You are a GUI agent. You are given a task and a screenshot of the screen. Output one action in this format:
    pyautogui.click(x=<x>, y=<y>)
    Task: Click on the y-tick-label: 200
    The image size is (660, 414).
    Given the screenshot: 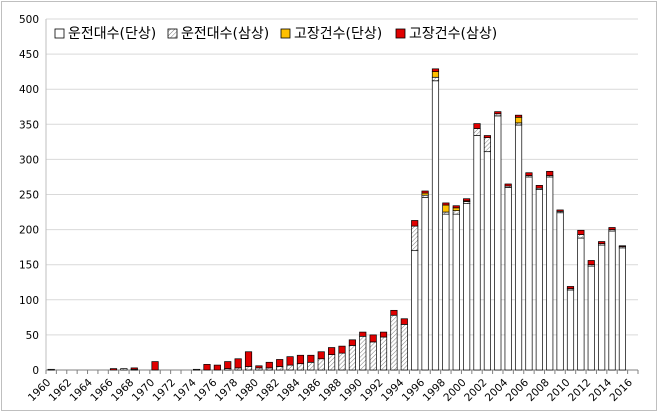 What is the action you would take?
    pyautogui.click(x=29, y=231)
    